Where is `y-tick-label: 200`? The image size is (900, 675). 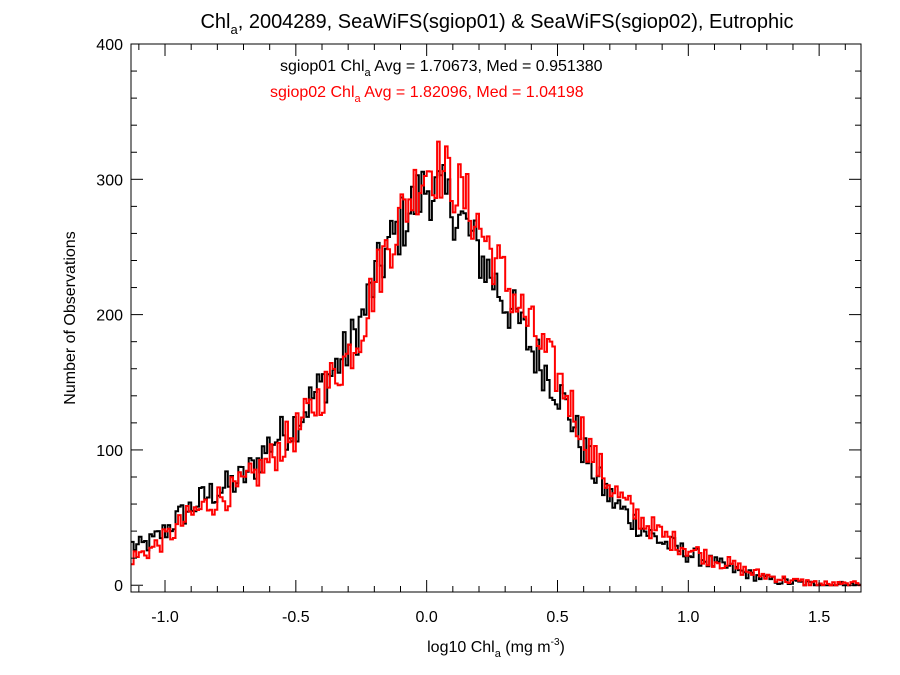 y-tick-label: 200 is located at coordinates (109, 316).